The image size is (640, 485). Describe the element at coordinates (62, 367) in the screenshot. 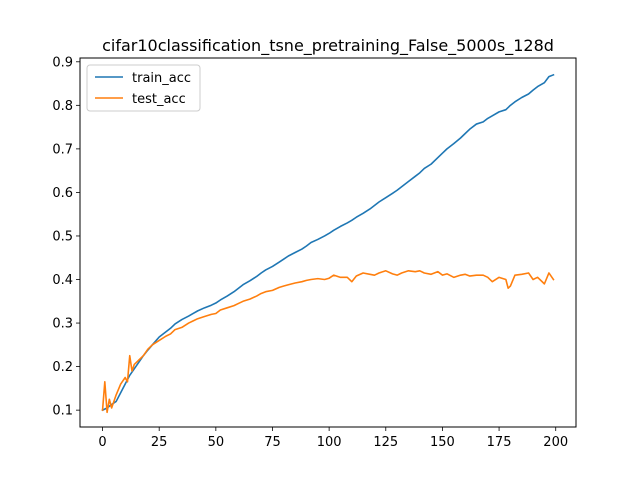

I see `y-tick-label: 0.2` at that location.